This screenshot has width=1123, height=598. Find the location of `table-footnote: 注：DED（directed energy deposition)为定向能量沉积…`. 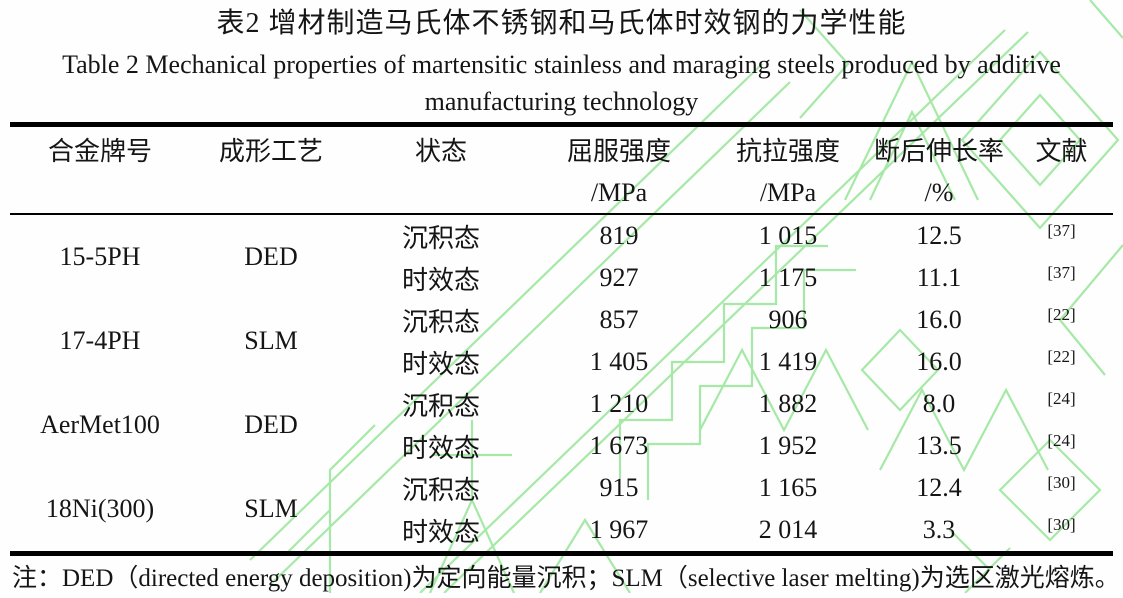

table-footnote: 注：DED（directed energy deposition)为定向能量沉积… is located at coordinates (566, 578).